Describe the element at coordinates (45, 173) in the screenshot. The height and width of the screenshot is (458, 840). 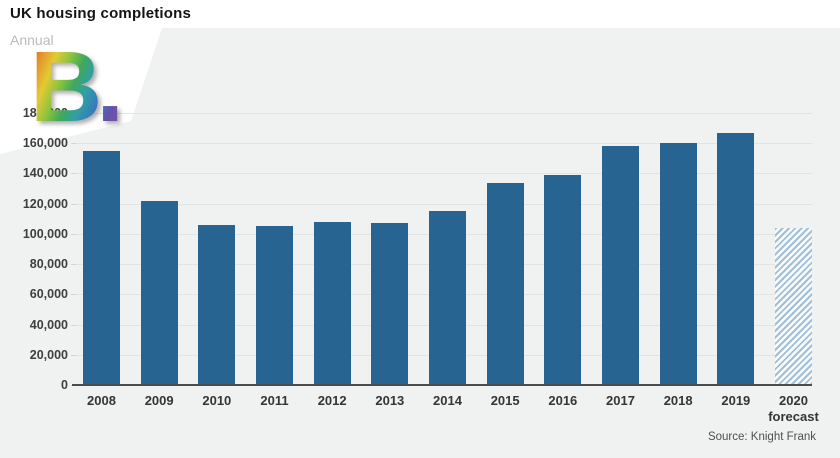
I see `y-tick-label-140000: 140,000` at that location.